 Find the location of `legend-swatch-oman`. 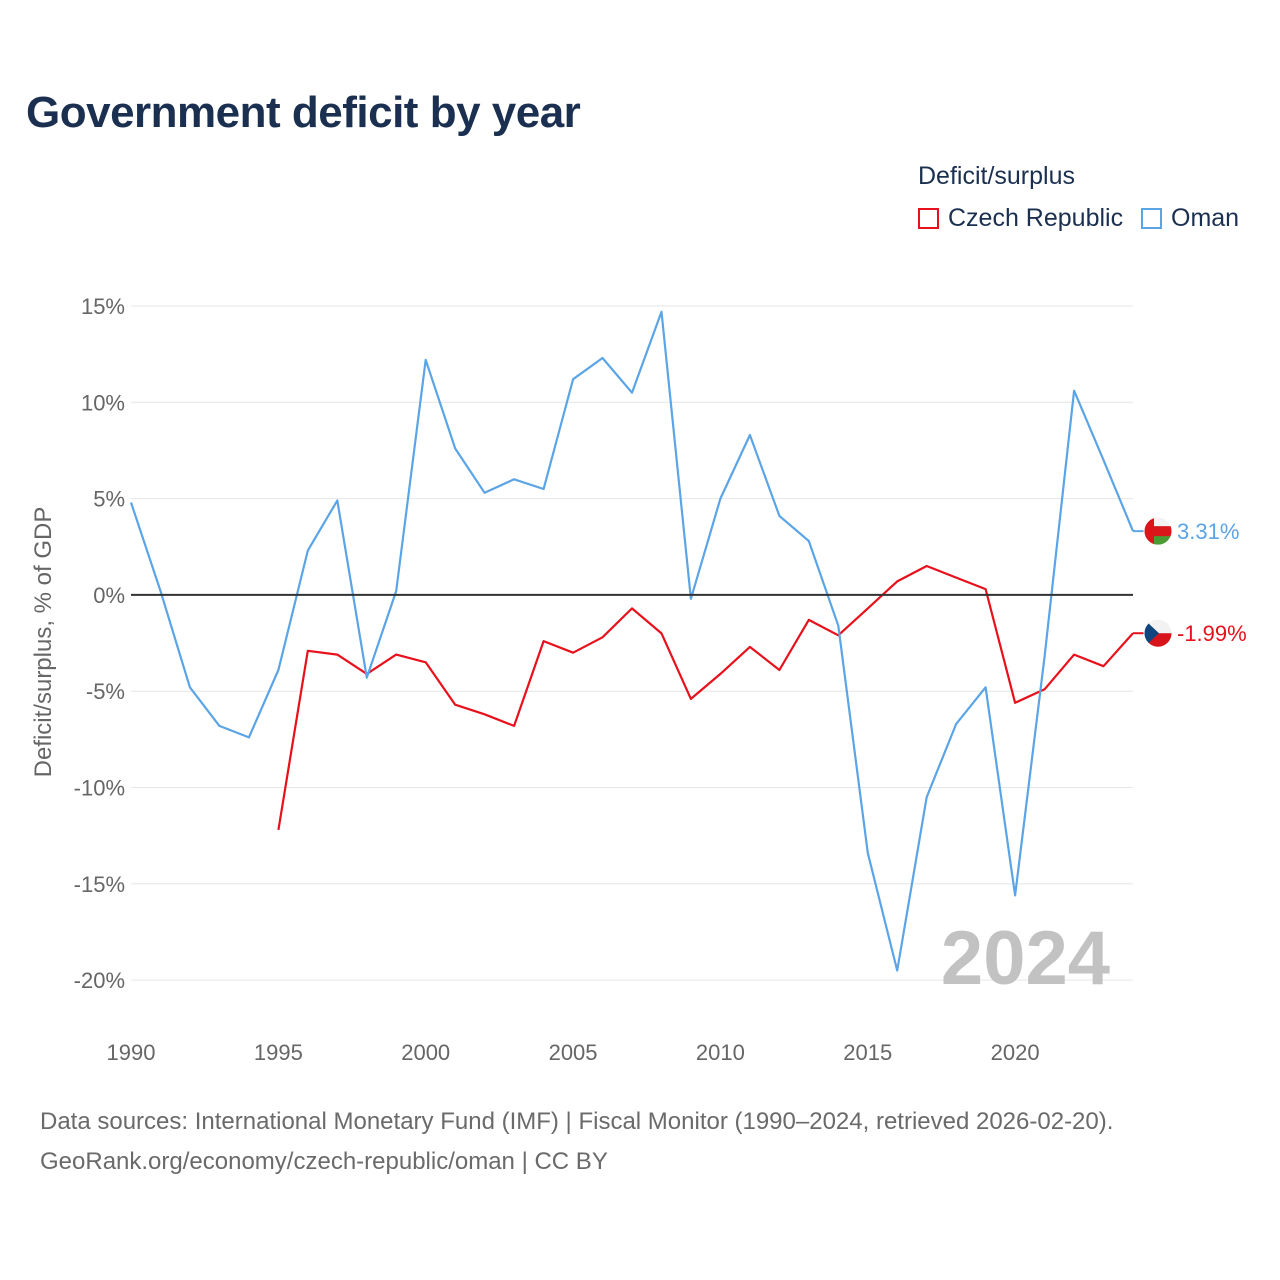

legend-swatch-oman is located at coordinates (1151, 218).